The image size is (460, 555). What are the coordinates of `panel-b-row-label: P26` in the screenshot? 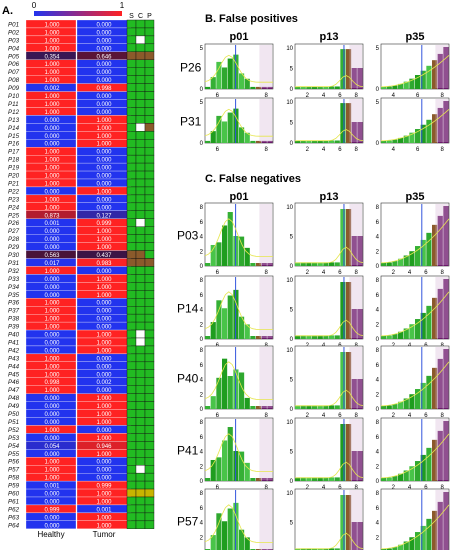 It's located at (191, 68).